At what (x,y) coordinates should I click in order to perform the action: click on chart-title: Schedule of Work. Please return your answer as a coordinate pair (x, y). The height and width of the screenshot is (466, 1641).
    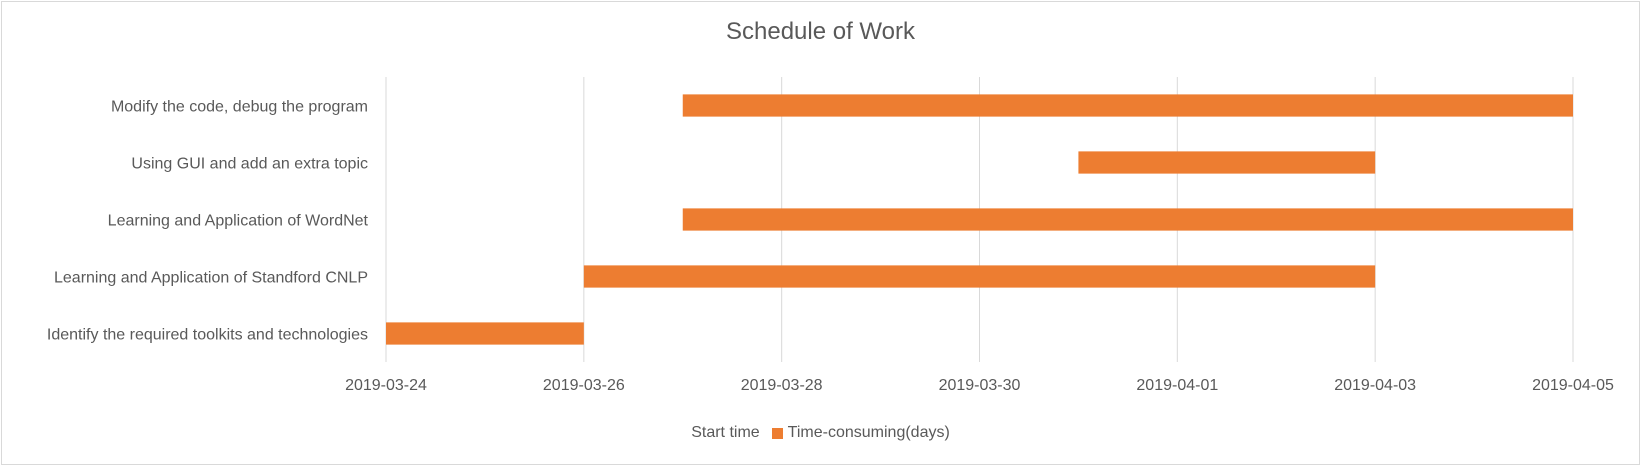
    Looking at the image, I should click on (820, 31).